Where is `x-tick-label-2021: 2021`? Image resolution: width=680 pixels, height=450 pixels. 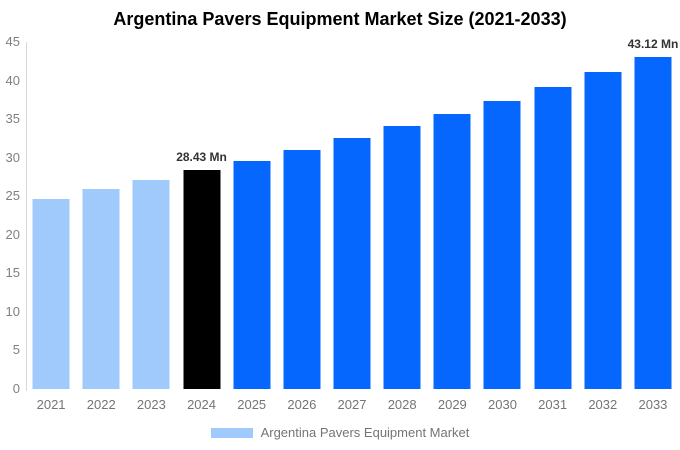 x-tick-label-2021: 2021 is located at coordinates (51, 404).